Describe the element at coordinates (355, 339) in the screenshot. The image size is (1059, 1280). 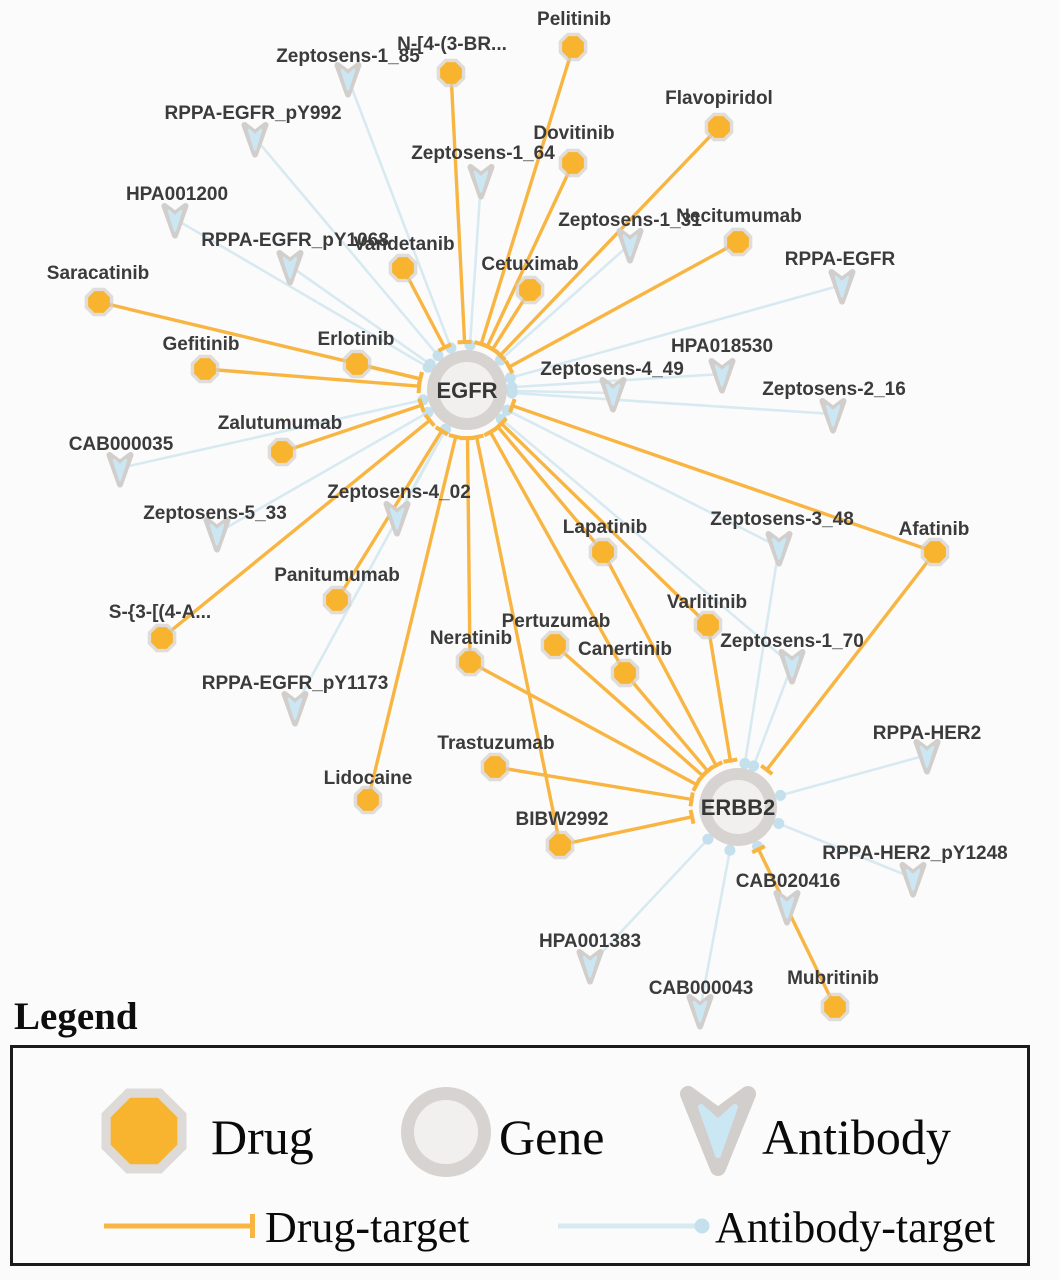
I see `node-label: Erlotinib` at that location.